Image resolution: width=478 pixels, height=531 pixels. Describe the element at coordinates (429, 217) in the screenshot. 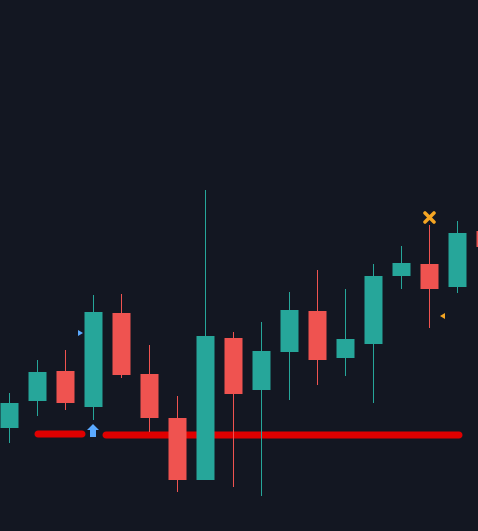

I see `cross-marker` at that location.